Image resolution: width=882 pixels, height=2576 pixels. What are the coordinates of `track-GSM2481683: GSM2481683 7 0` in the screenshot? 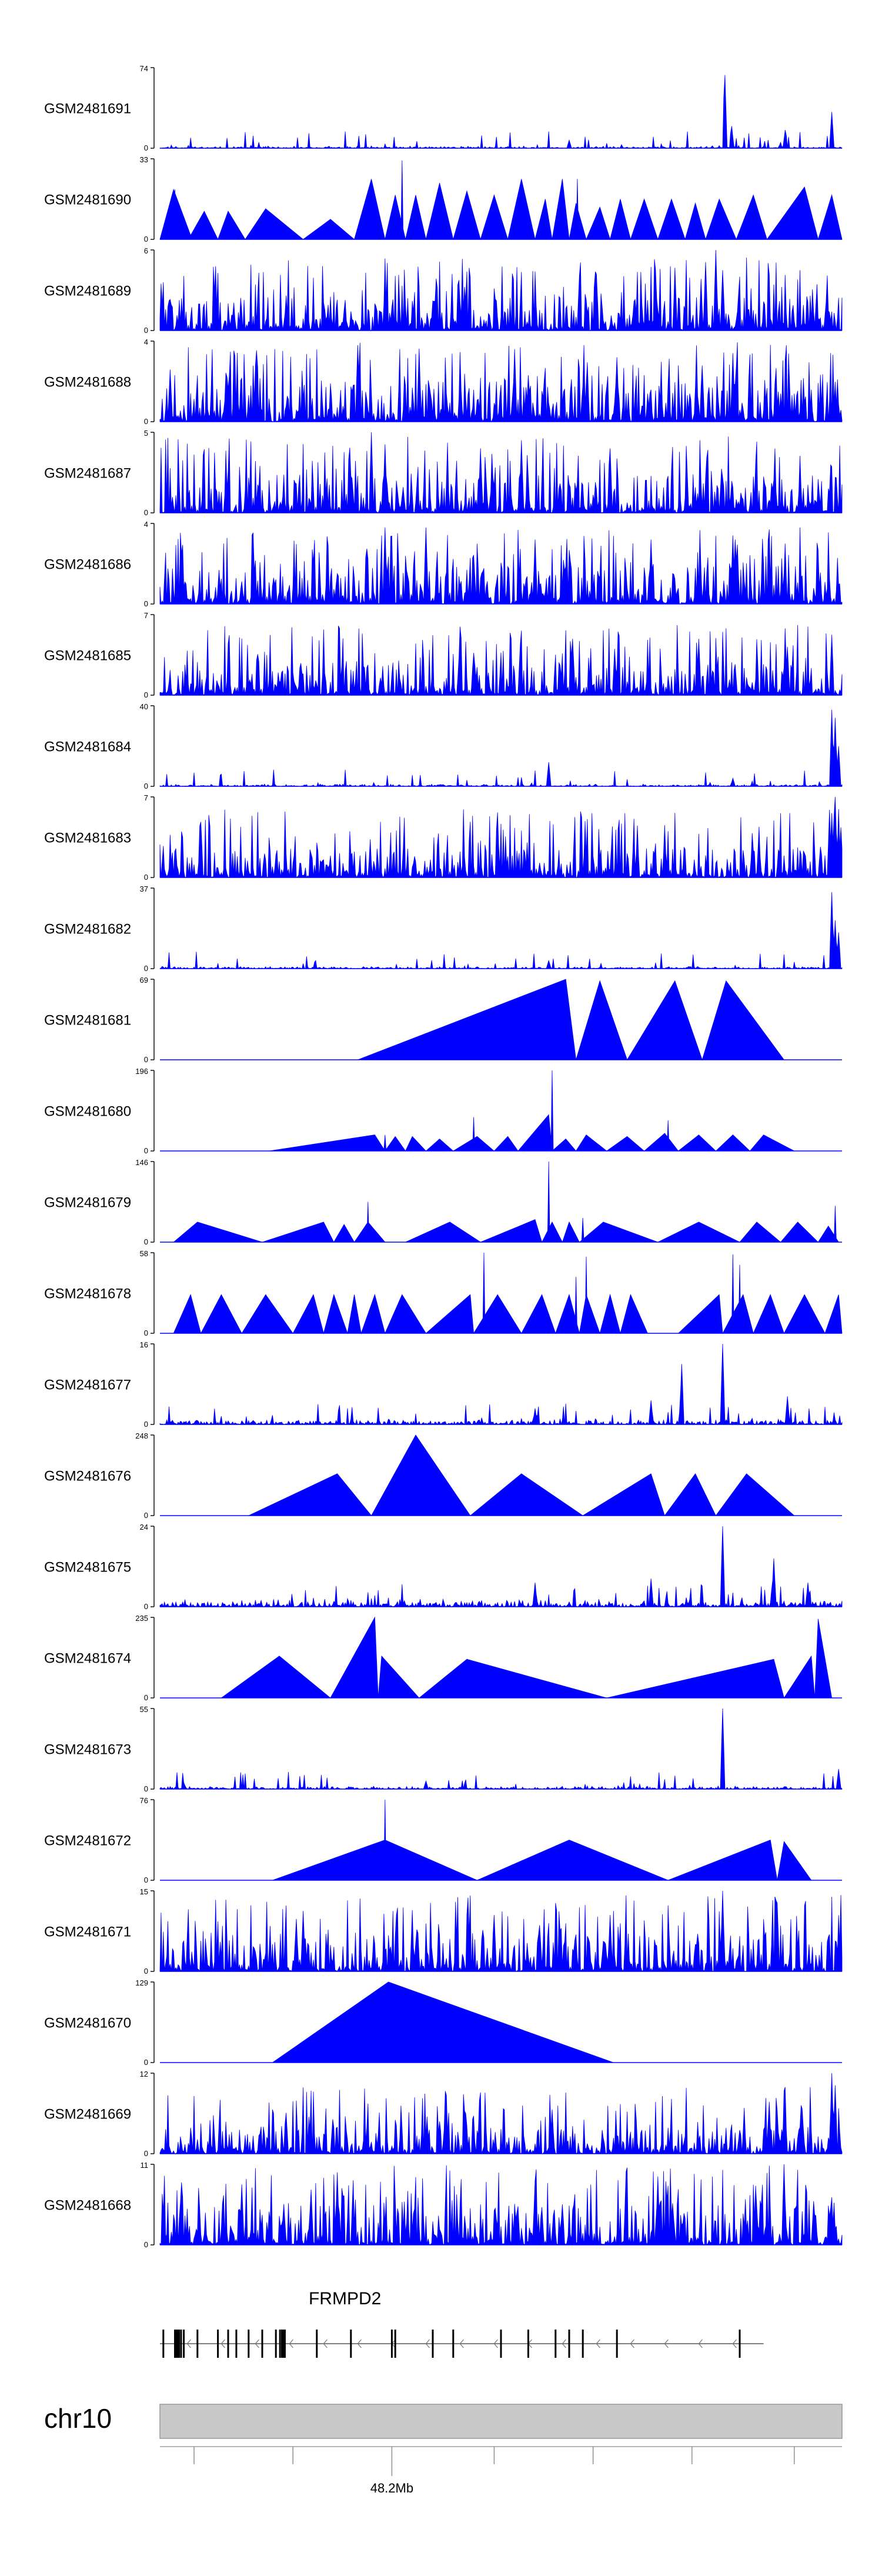 It's located at (443, 837).